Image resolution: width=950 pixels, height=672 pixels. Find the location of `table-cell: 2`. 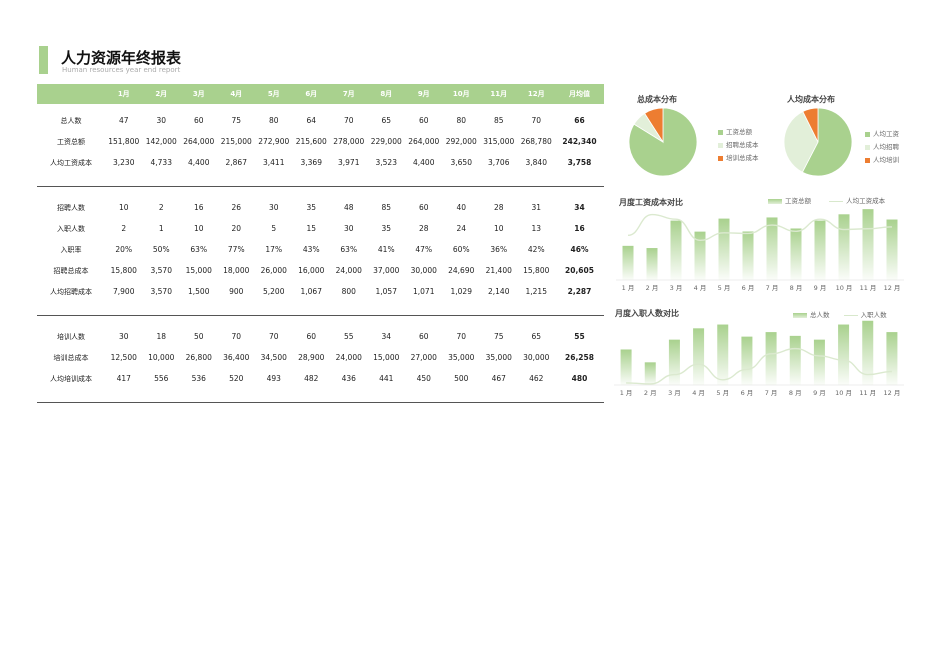

table-cell: 2 is located at coordinates (124, 228).